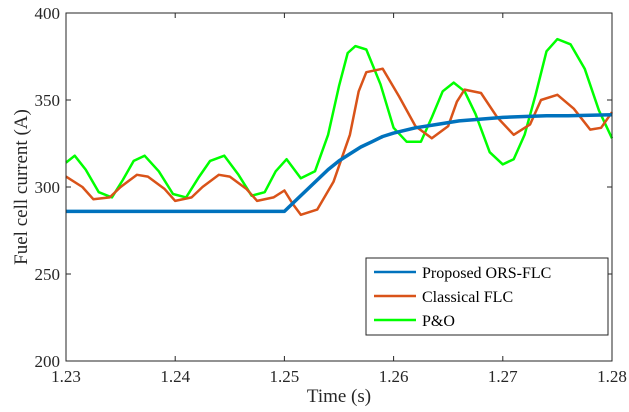  Describe the element at coordinates (48, 361) in the screenshot. I see `y-tick-label: 200` at that location.